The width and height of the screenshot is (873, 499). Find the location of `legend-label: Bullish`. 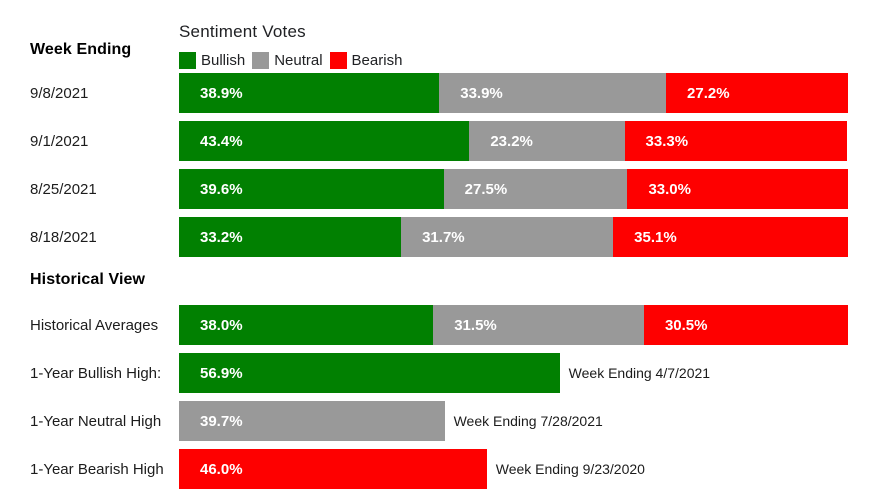

legend-label: Bullish is located at coordinates (223, 60).